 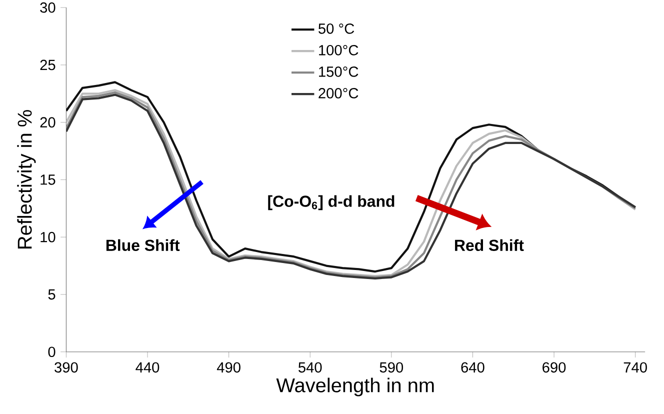 What do you see at coordinates (338, 93) in the screenshot?
I see `legend-label: 200°C` at bounding box center [338, 93].